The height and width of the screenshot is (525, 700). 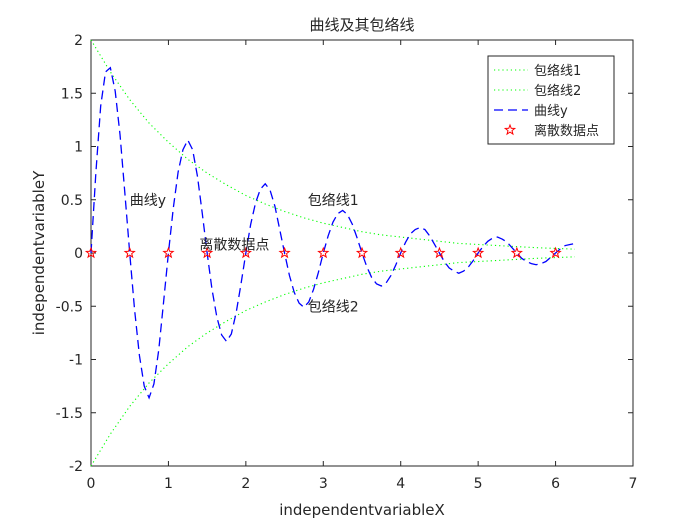 What do you see at coordinates (148, 201) in the screenshot?
I see `annotation-label: 曲线y` at bounding box center [148, 201].